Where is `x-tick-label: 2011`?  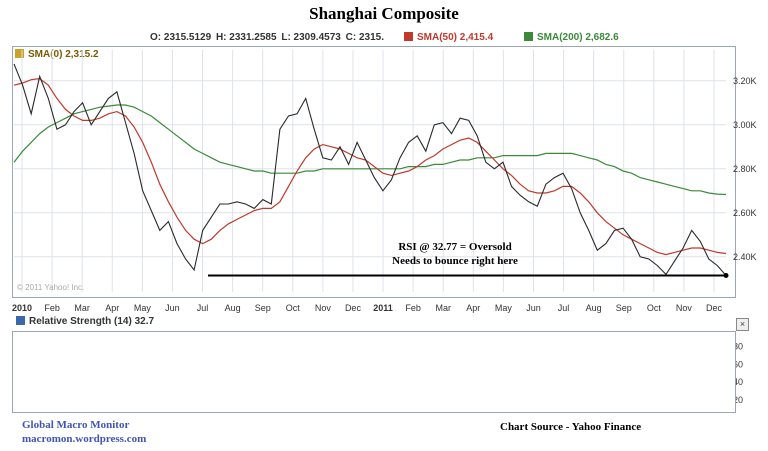
x-tick-label: 2011 is located at coordinates (383, 308).